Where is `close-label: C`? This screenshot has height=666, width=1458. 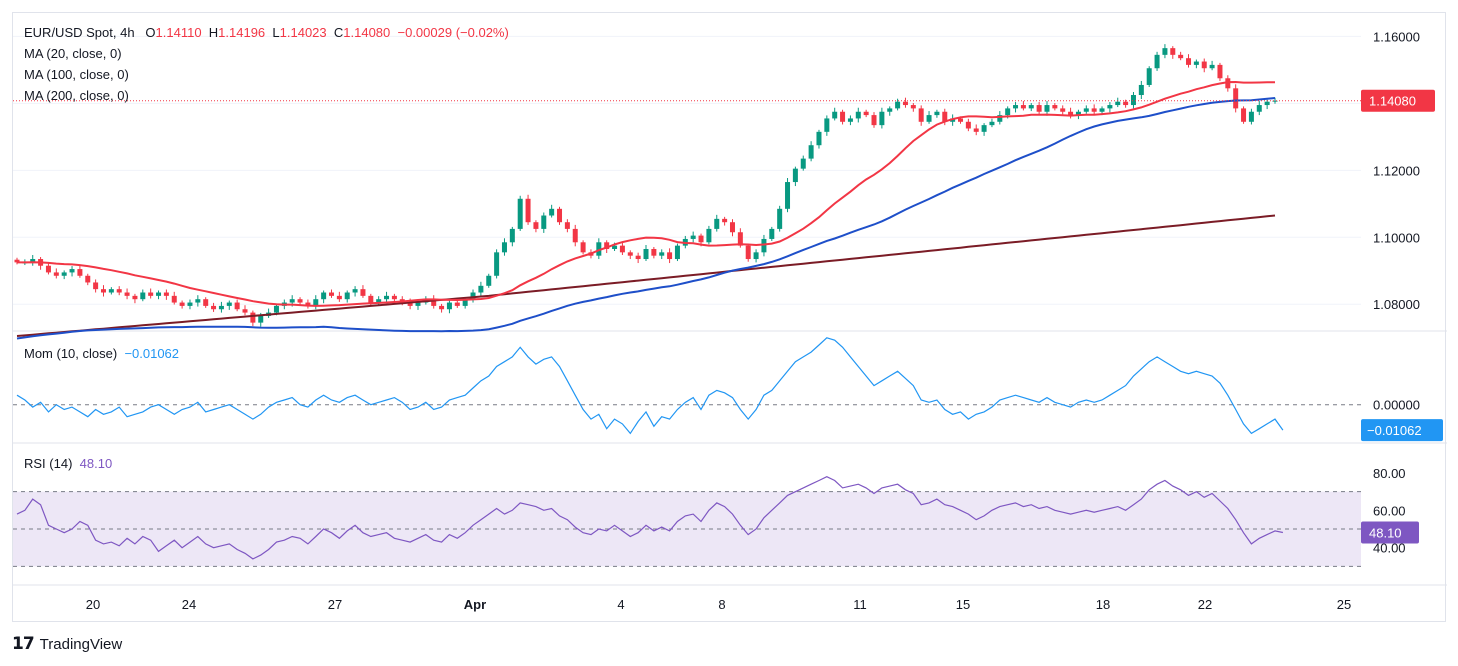 close-label: C is located at coordinates (338, 32).